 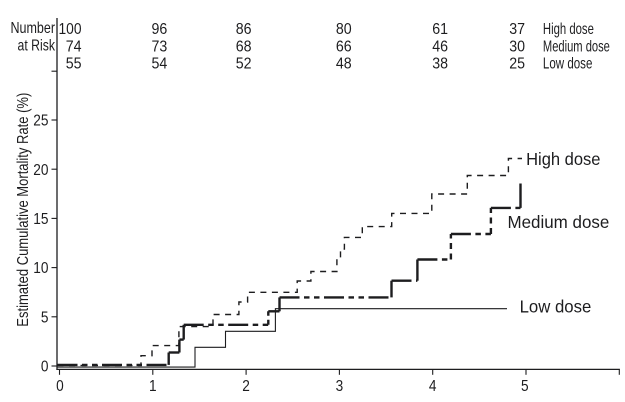 I want to click on svg-text: at Risk, so click(x=37, y=45).